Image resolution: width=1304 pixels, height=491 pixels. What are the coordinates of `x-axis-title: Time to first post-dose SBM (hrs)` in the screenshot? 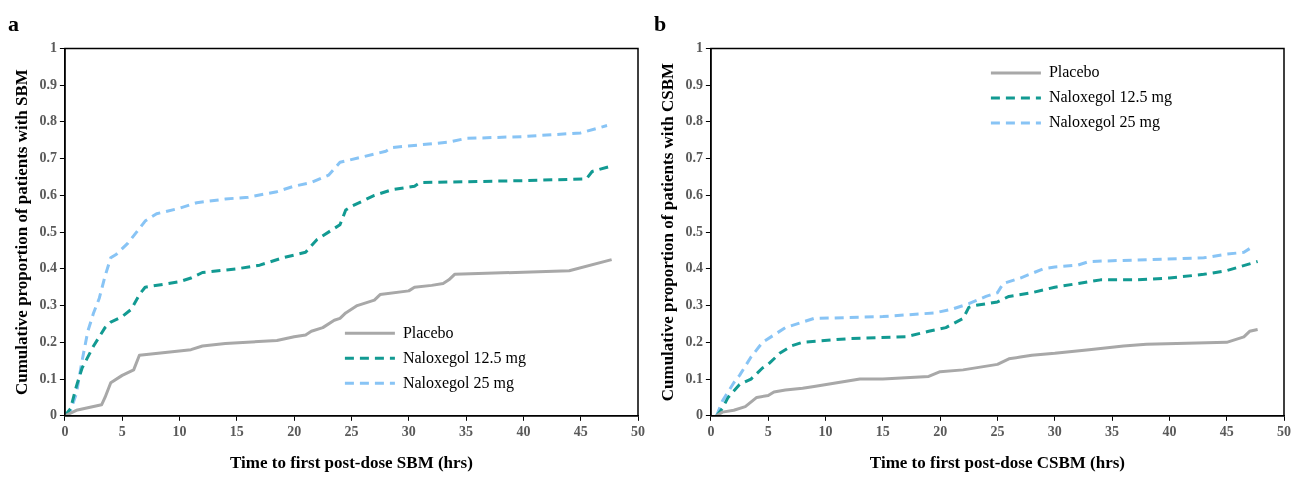 It's located at (351, 463).